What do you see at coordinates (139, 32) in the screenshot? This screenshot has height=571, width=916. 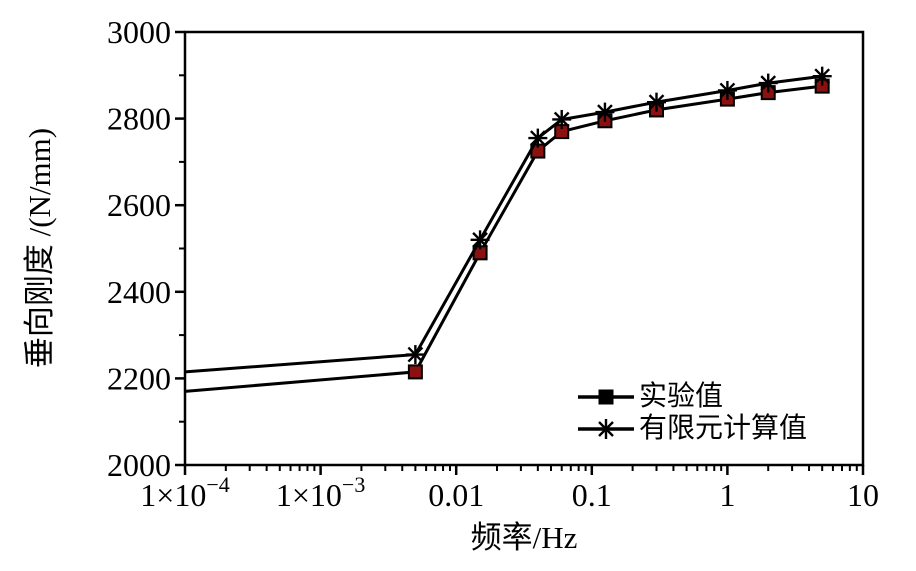 I see `y-tick-label: 3000` at bounding box center [139, 32].